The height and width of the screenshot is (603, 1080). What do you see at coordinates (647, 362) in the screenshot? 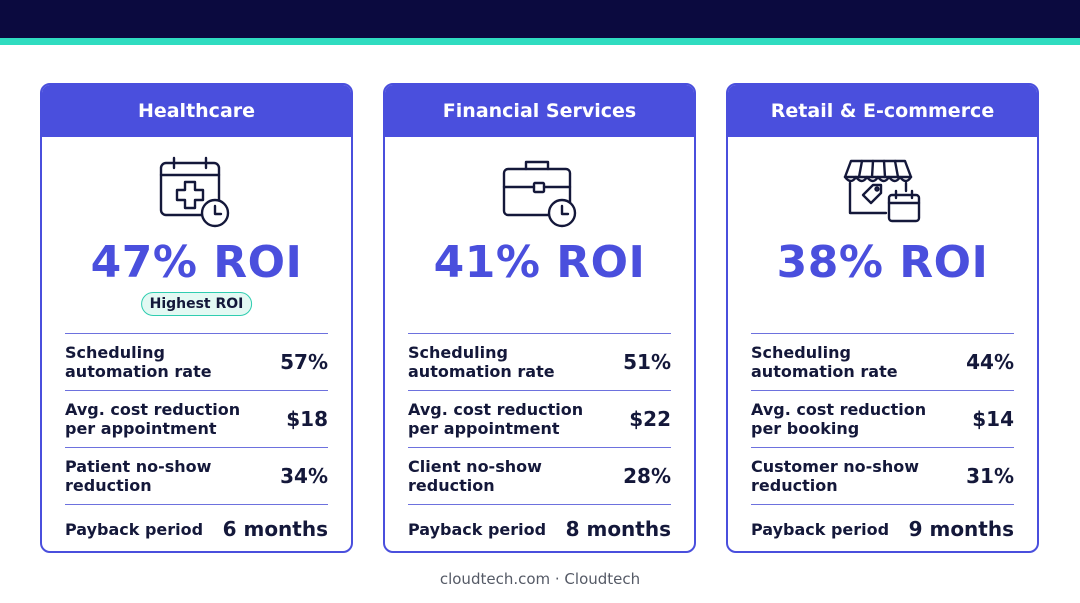
I see `metric-value: 51%` at bounding box center [647, 362].